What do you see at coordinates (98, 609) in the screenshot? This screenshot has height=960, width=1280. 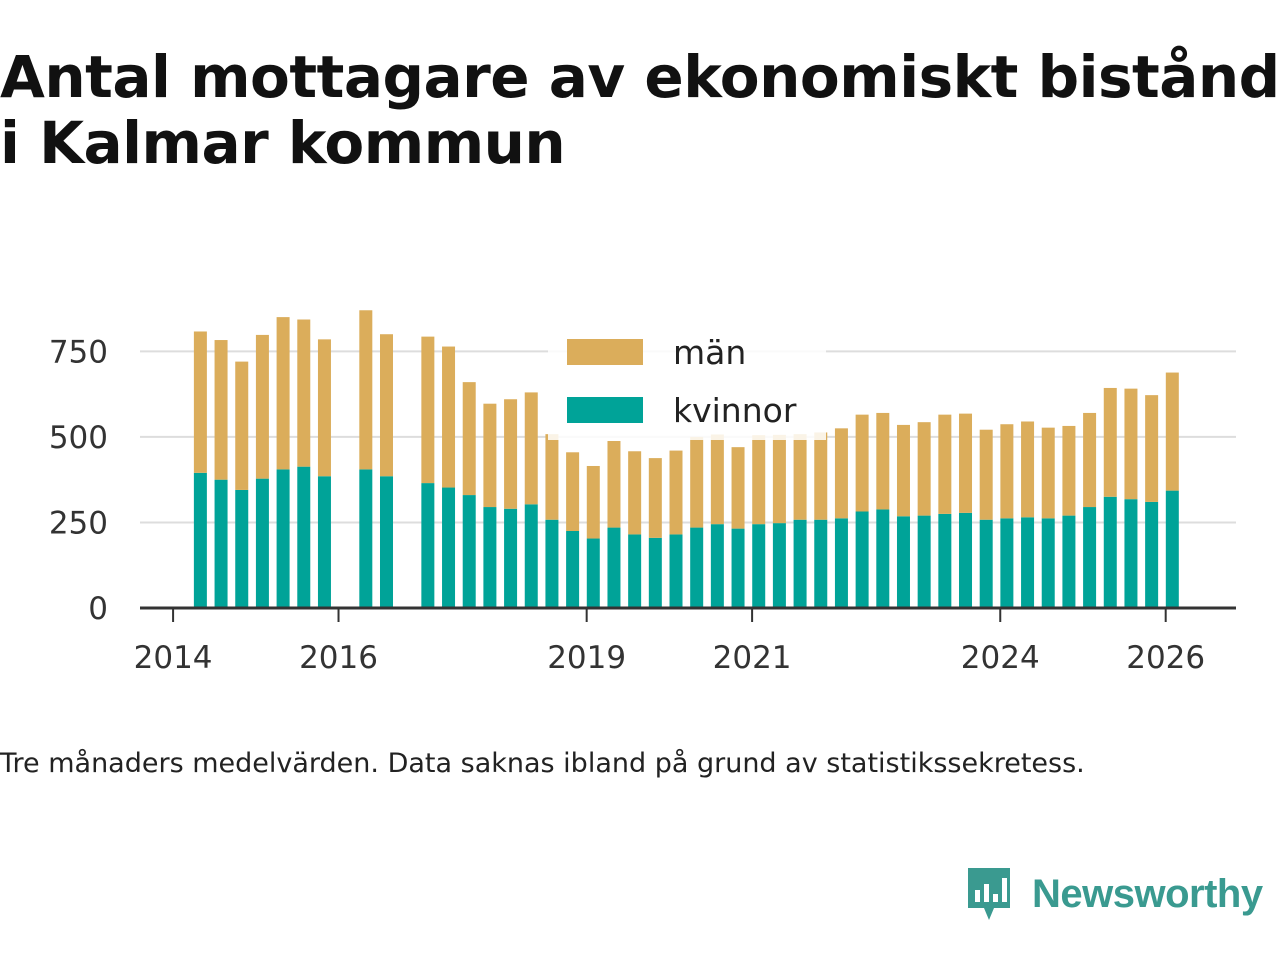 I see `y-tick-label-0: 0` at bounding box center [98, 609].